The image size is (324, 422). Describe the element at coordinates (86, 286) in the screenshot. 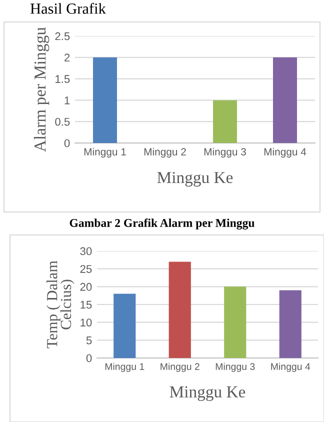

I see `y-tick-label: 20` at that location.